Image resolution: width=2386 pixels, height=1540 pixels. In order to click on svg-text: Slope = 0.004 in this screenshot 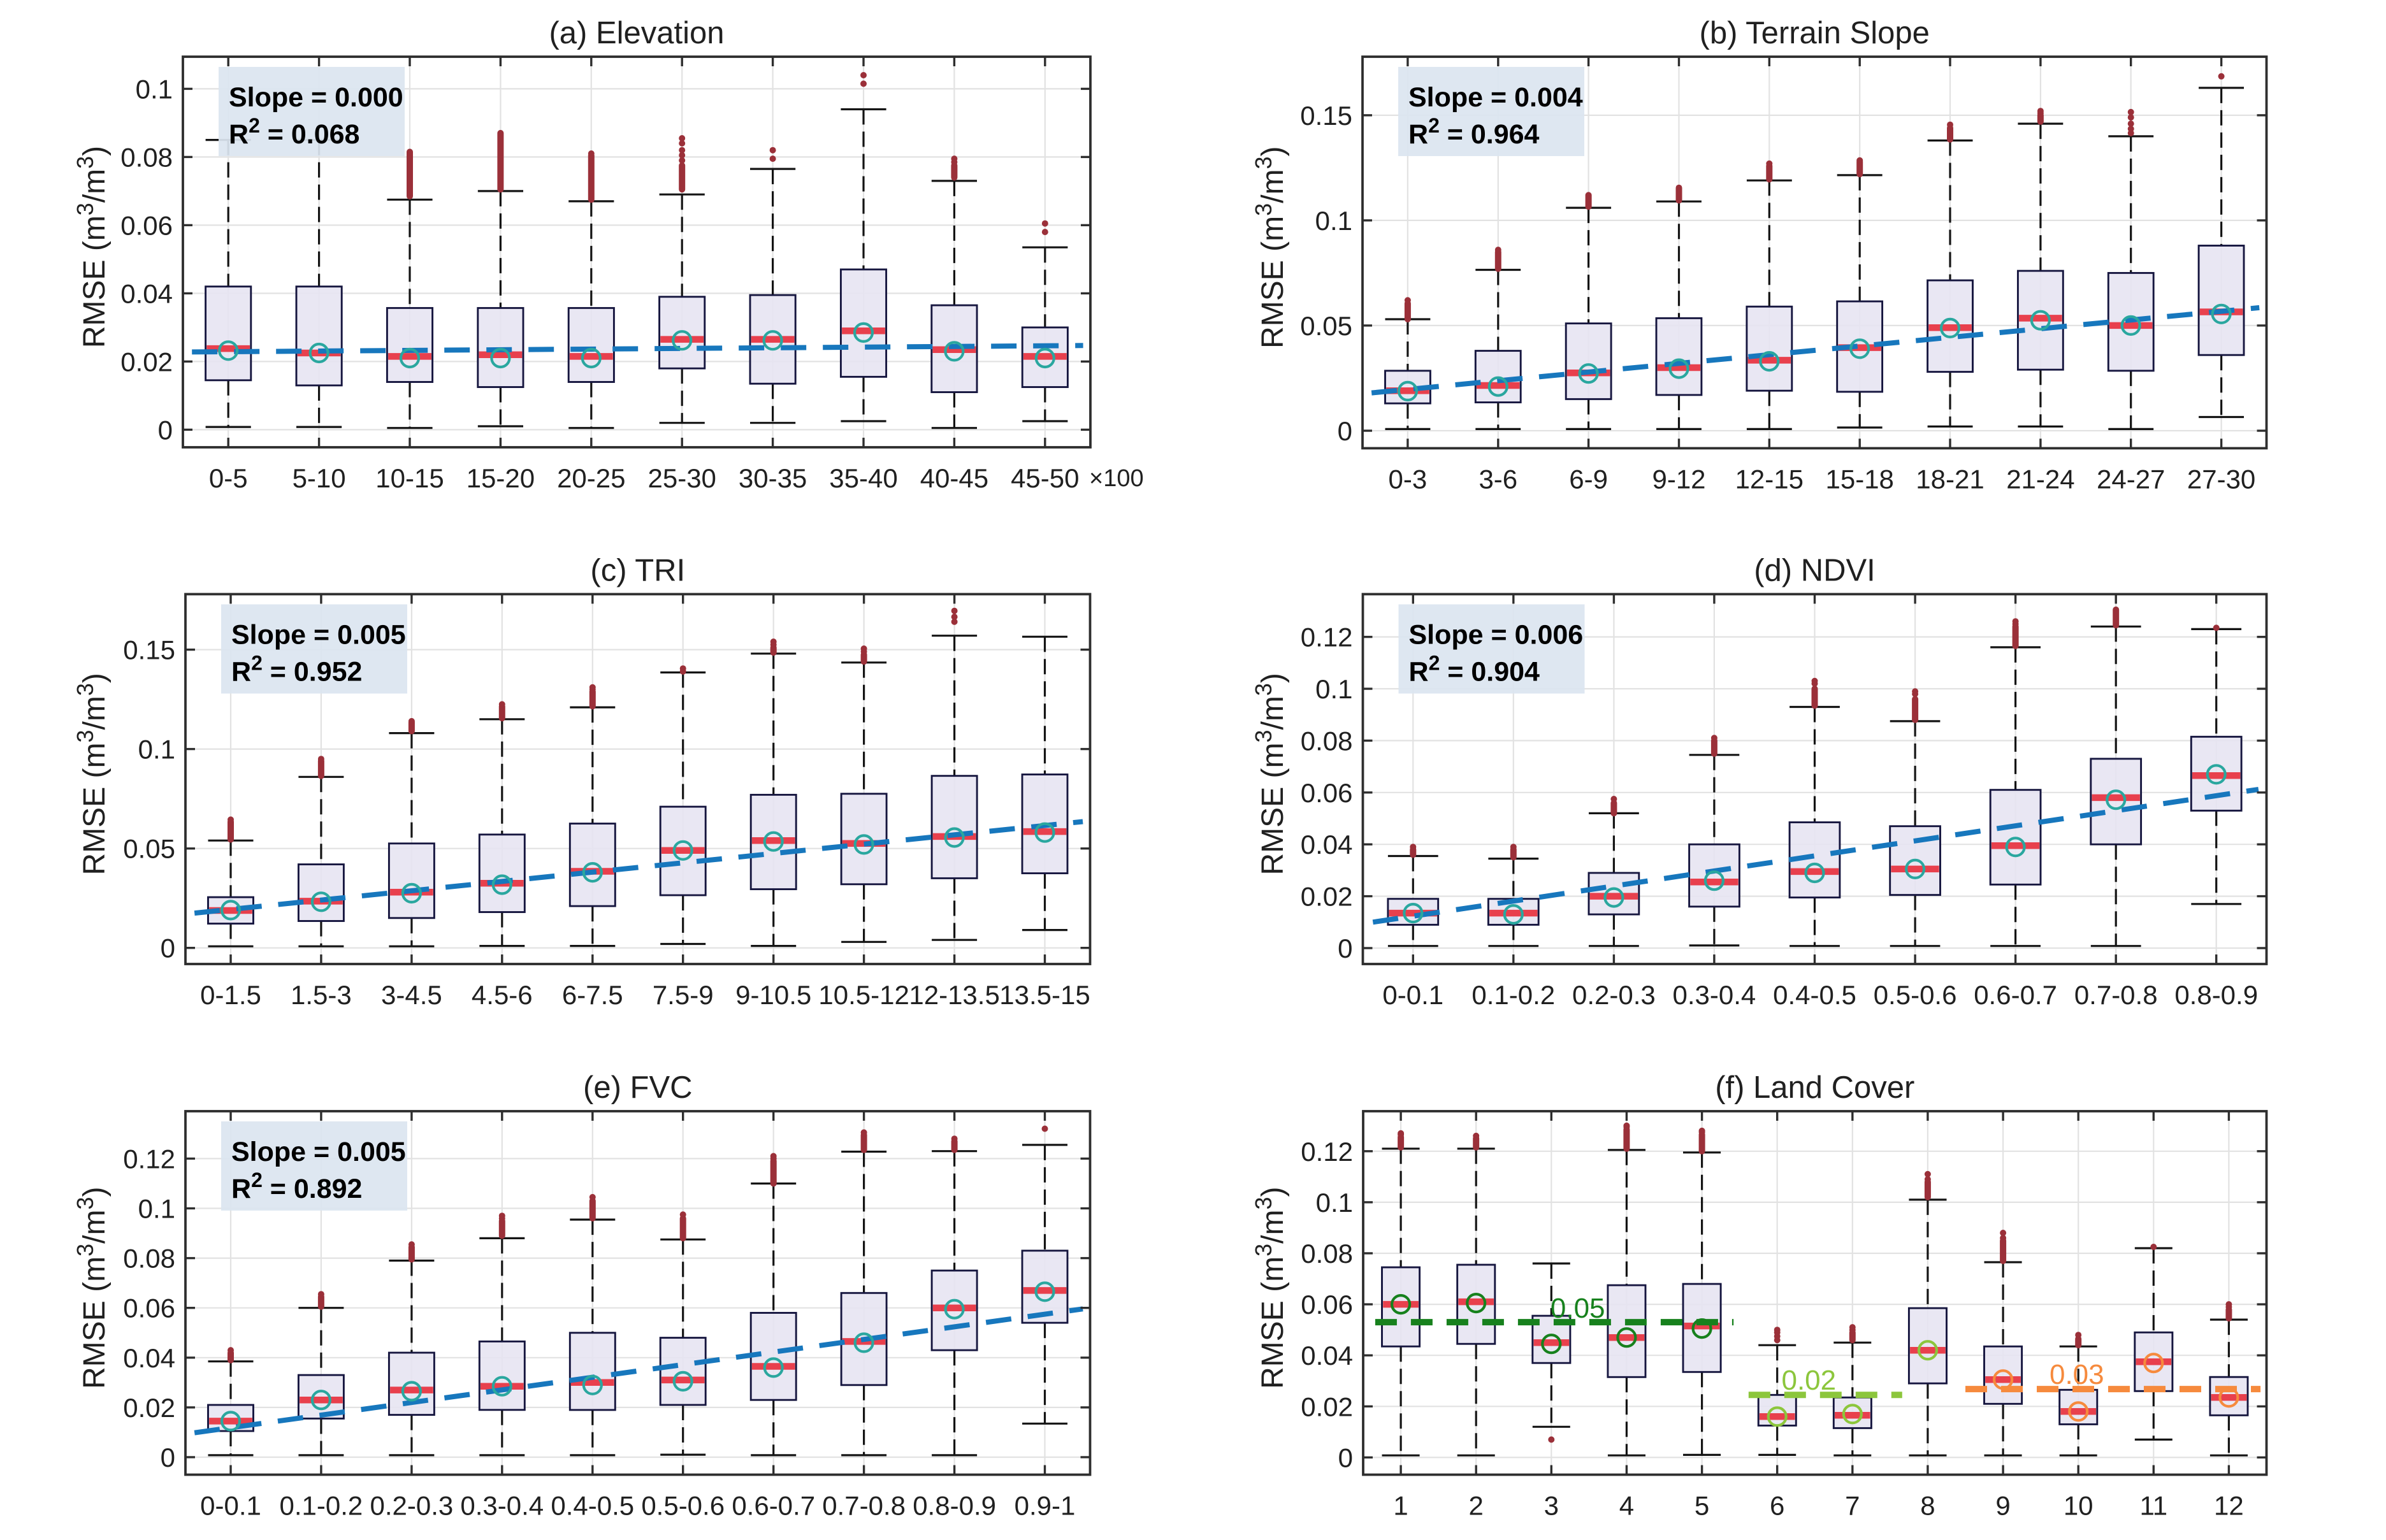, I will do `click(1495, 97)`.